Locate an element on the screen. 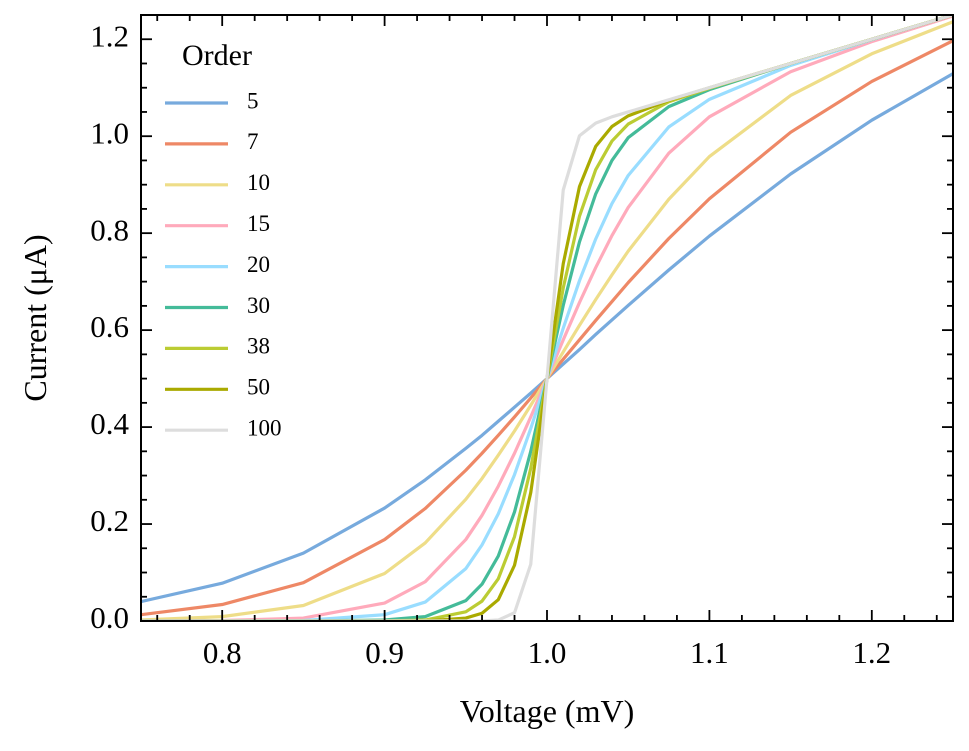  x-axis-label: Voltage (mV) is located at coordinates (547, 711).